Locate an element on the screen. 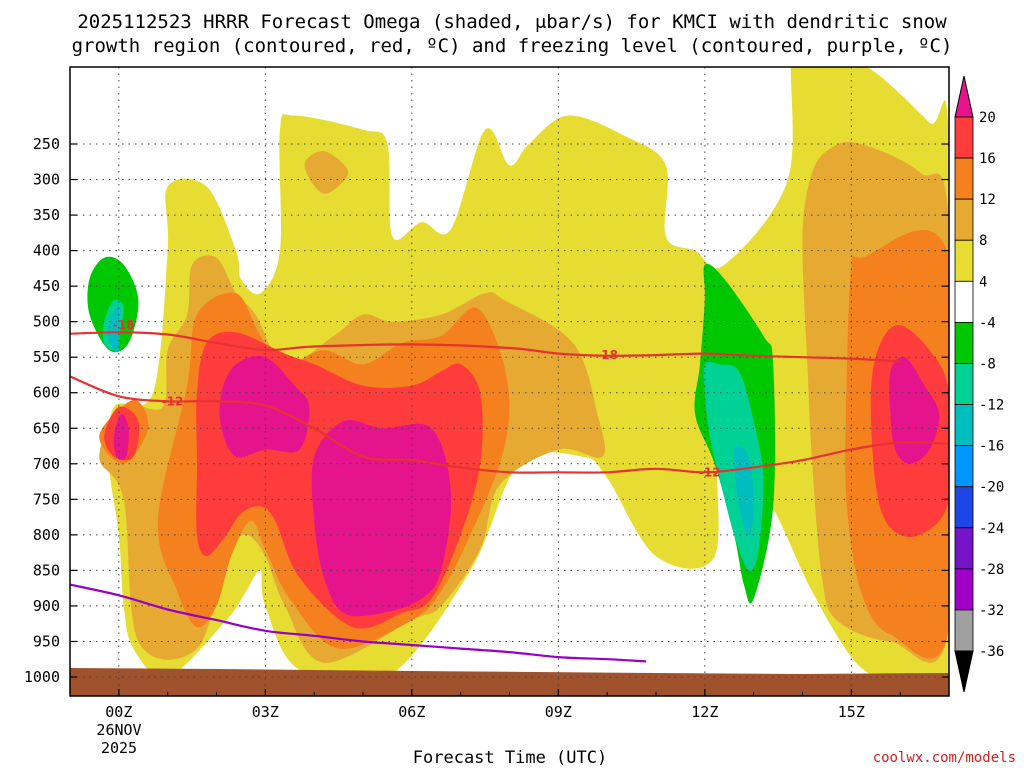  x-date-label-day: 26NOV is located at coordinates (118, 730).